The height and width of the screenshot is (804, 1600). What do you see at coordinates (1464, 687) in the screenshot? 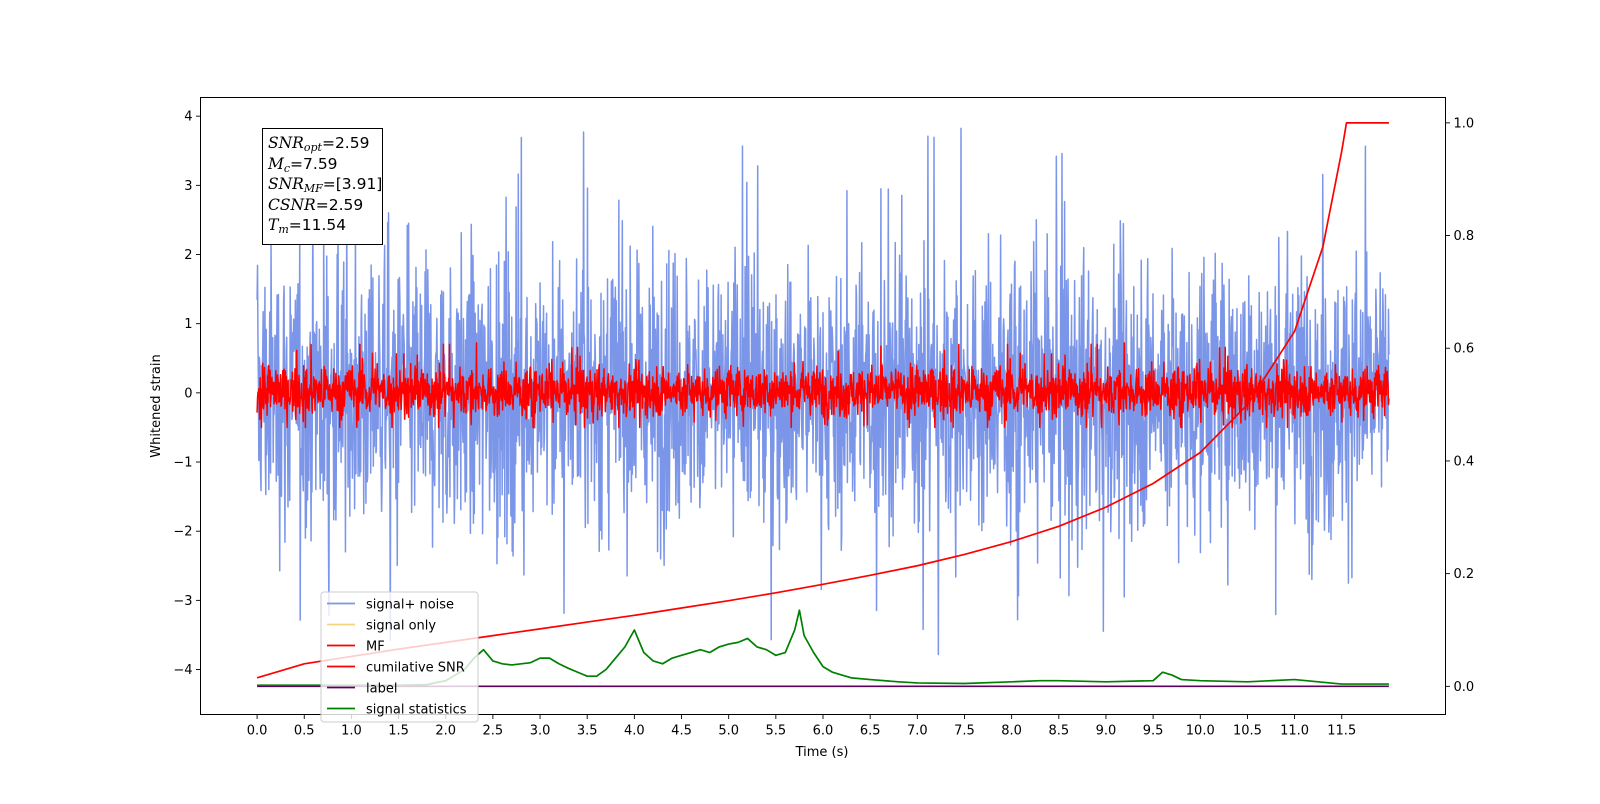
I see `y2-tick-label: 0.0` at bounding box center [1464, 687].